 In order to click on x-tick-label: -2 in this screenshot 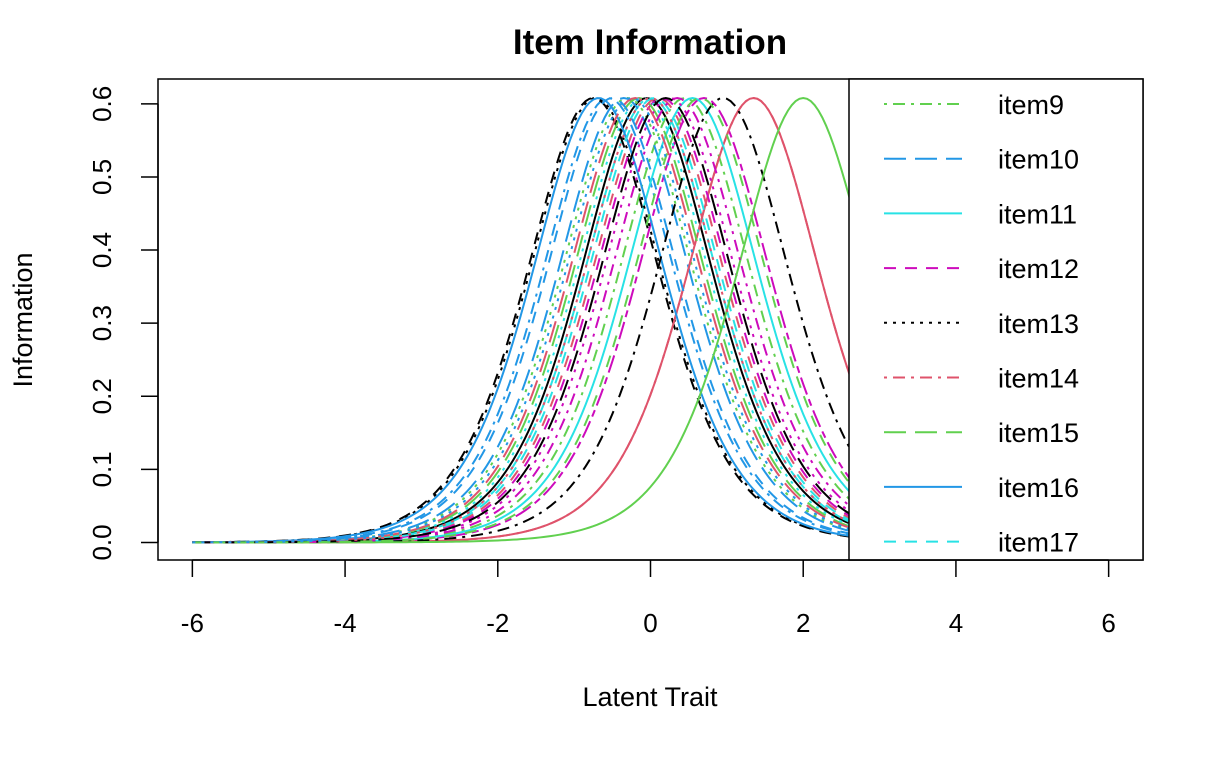, I will do `click(497, 623)`.